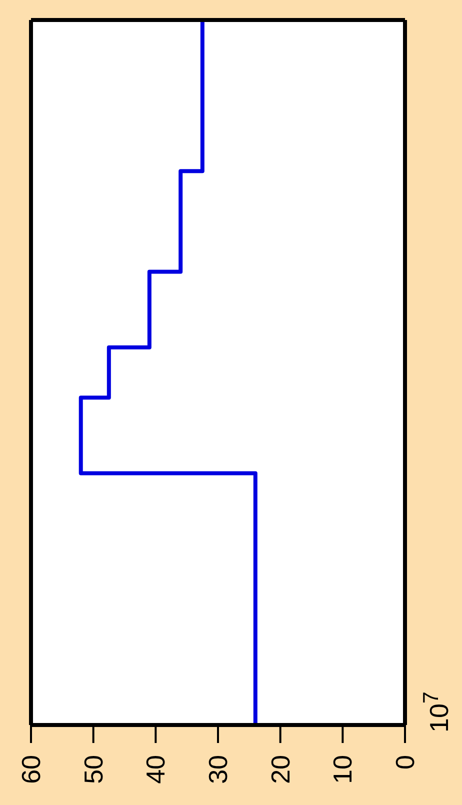  What do you see at coordinates (31, 769) in the screenshot?
I see `x-tick-label: 60` at bounding box center [31, 769].